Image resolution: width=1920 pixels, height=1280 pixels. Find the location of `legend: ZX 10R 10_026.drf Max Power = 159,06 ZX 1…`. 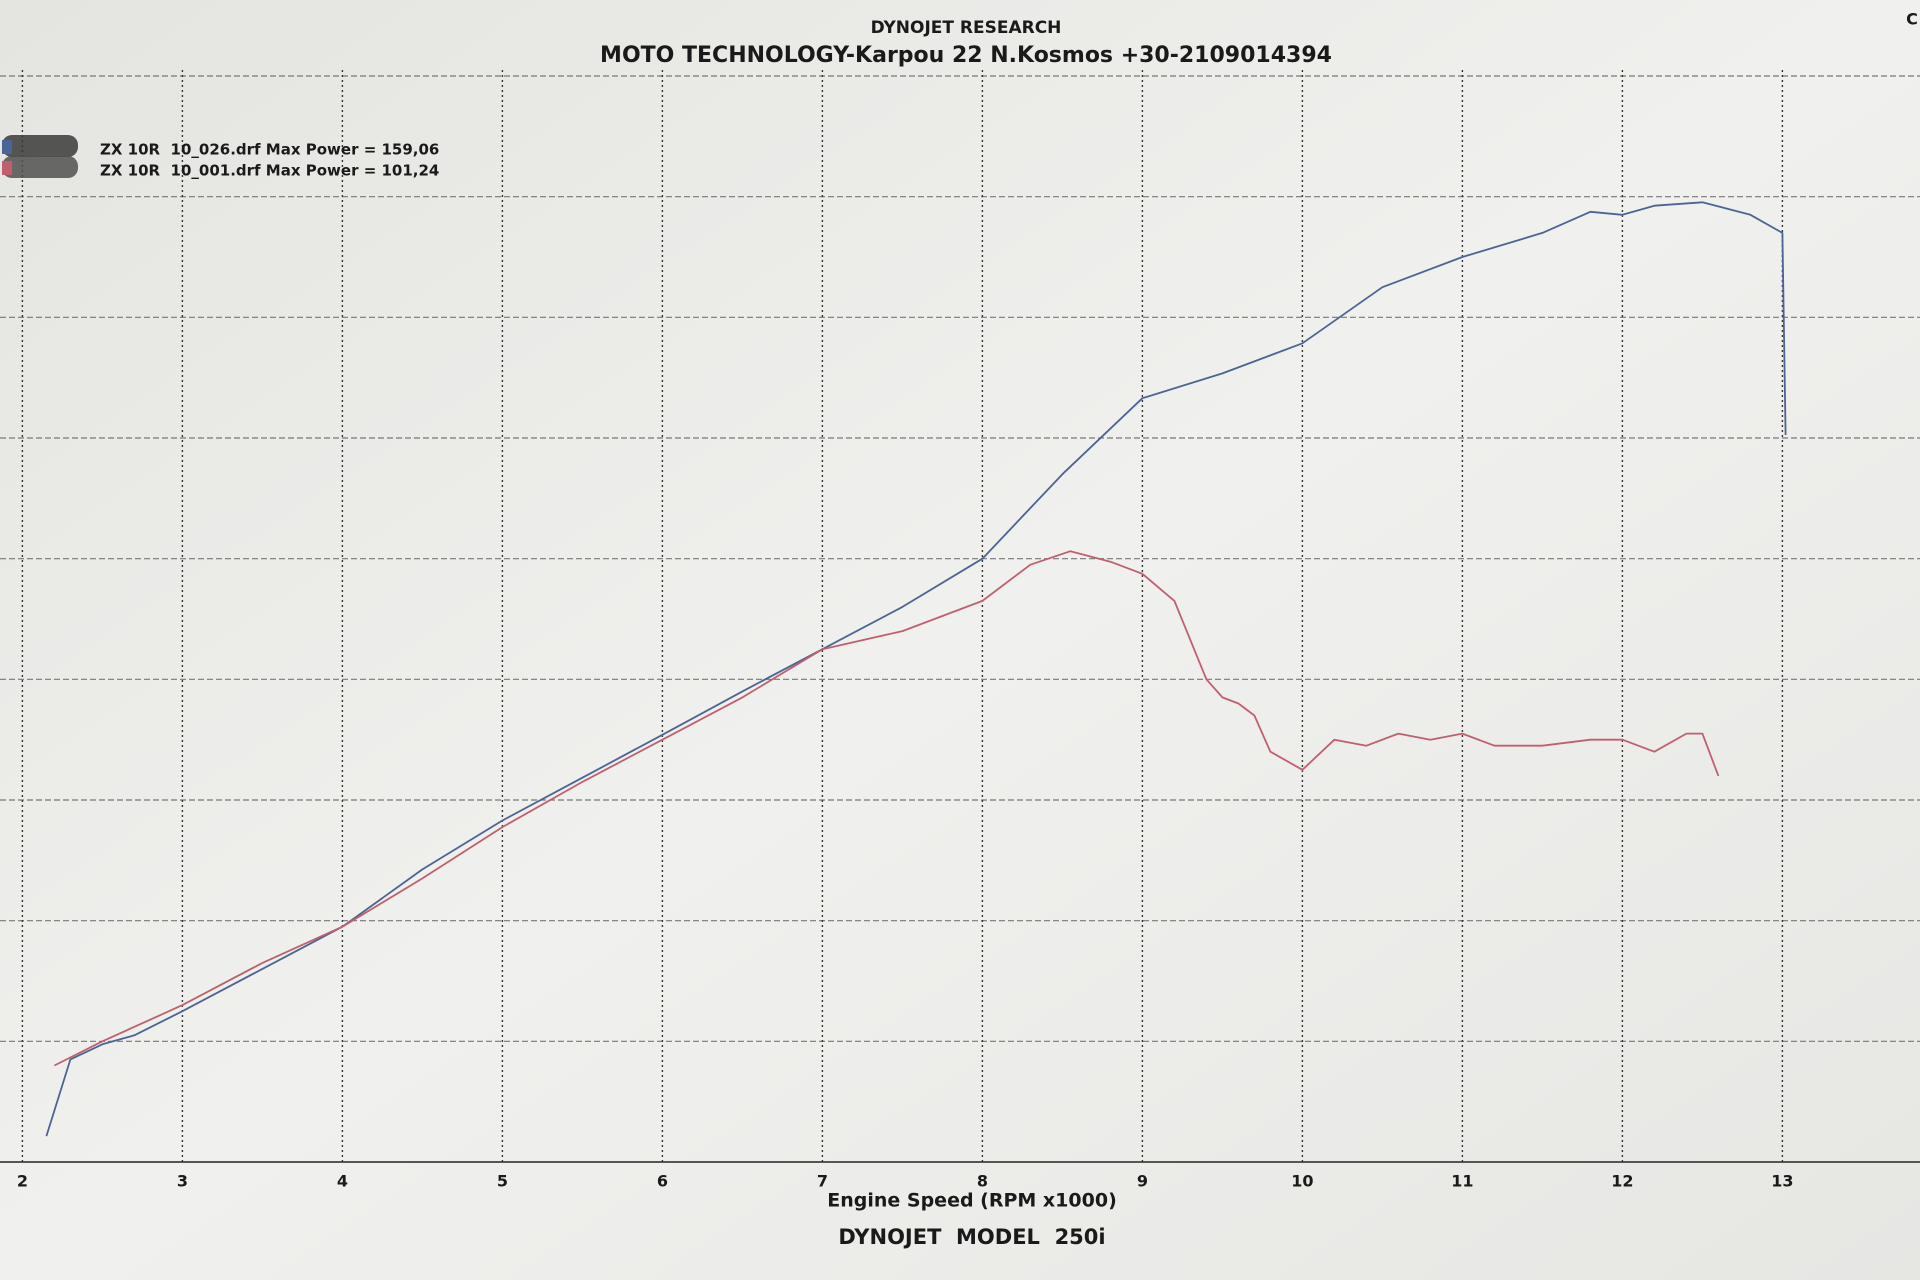

legend: ZX 10R 10_026.drf Max Power = 159,06 ZX 1… is located at coordinates (220, 157).